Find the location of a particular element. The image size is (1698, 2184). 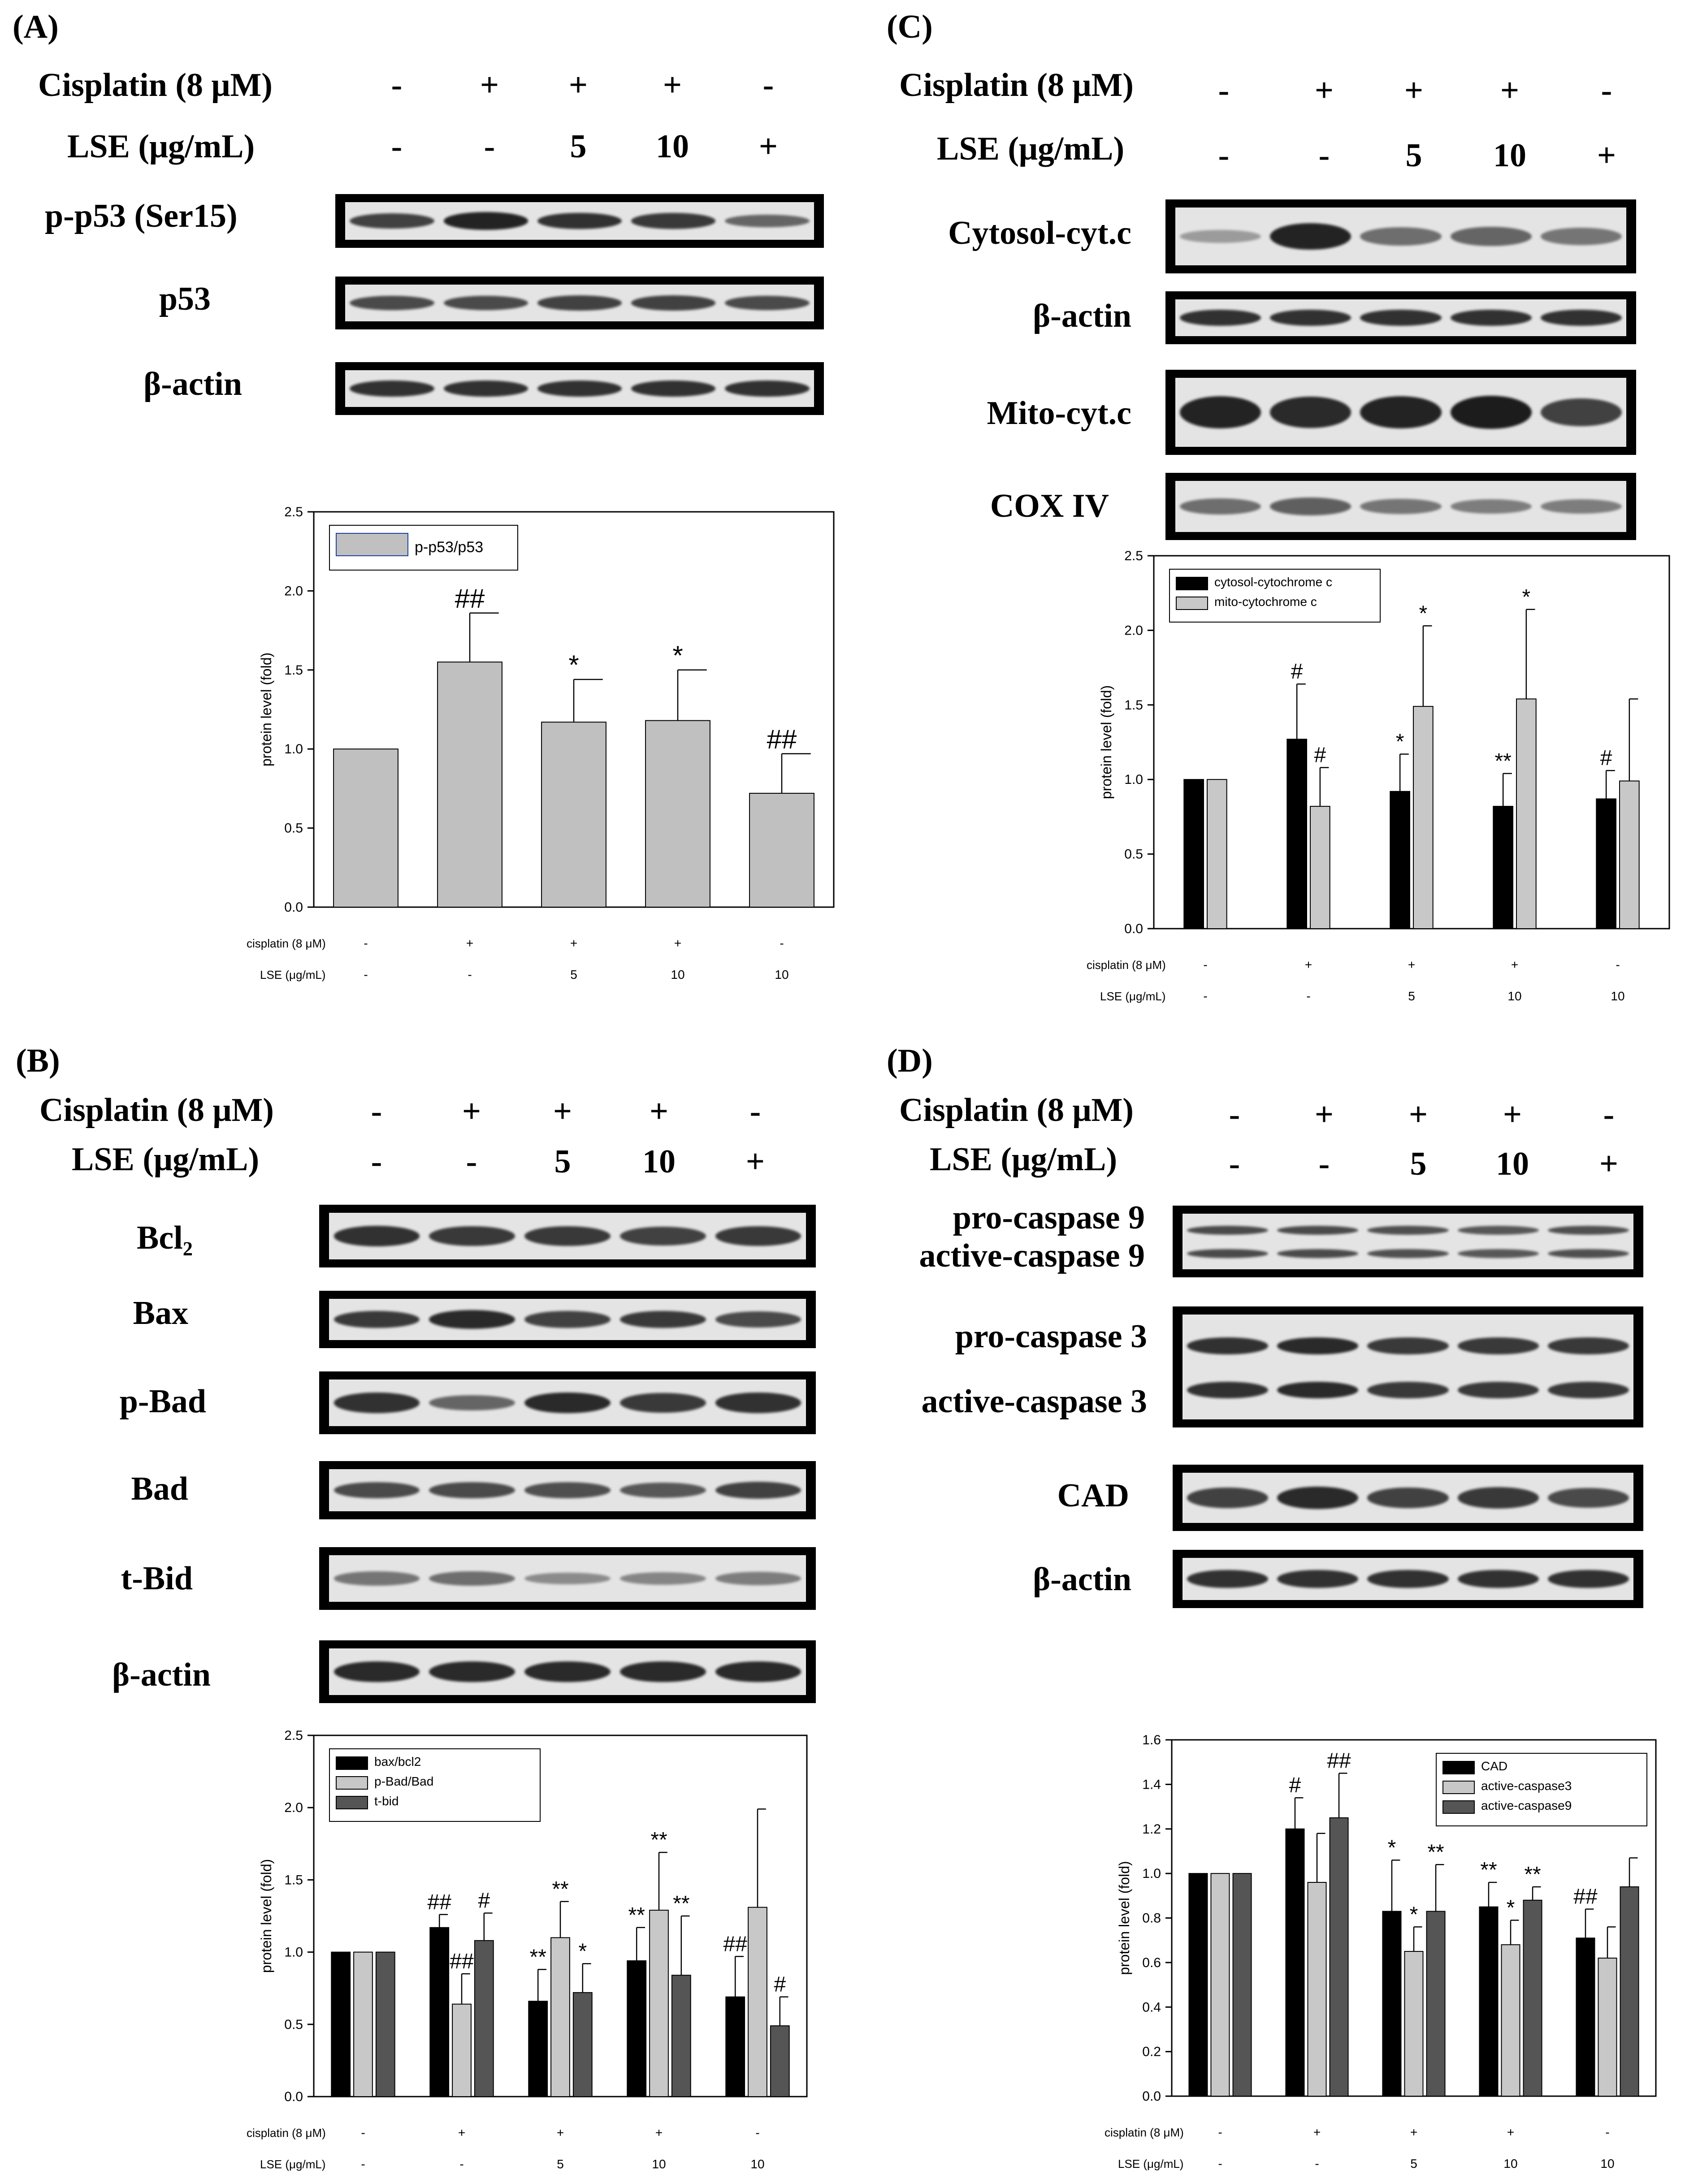

y-tick-label: 1.2 is located at coordinates (1151, 1829).